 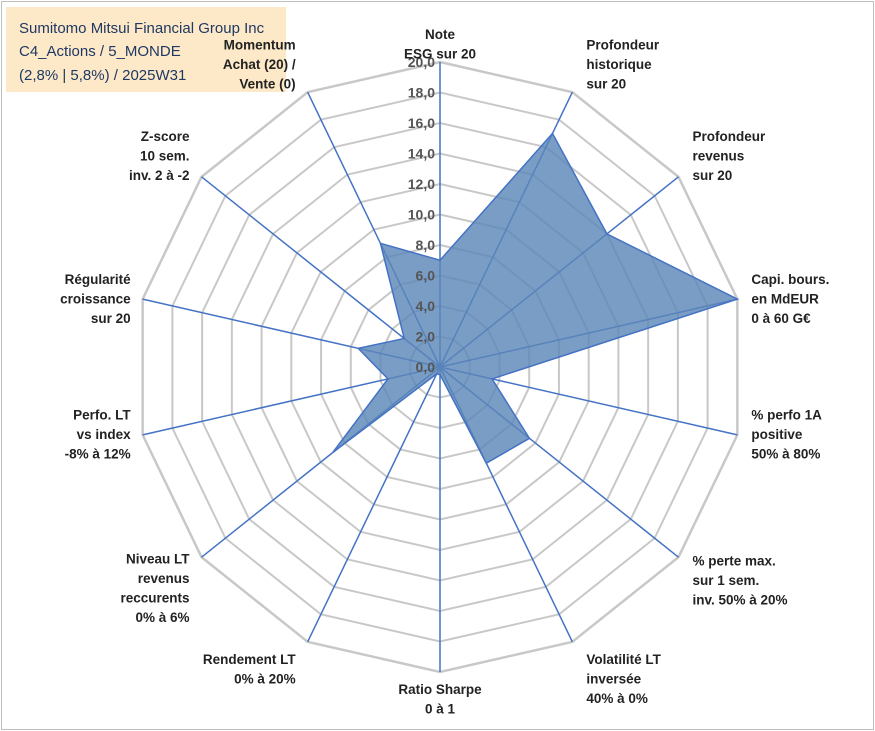 I want to click on axis-label-line: 0% à 6%, so click(x=162, y=617).